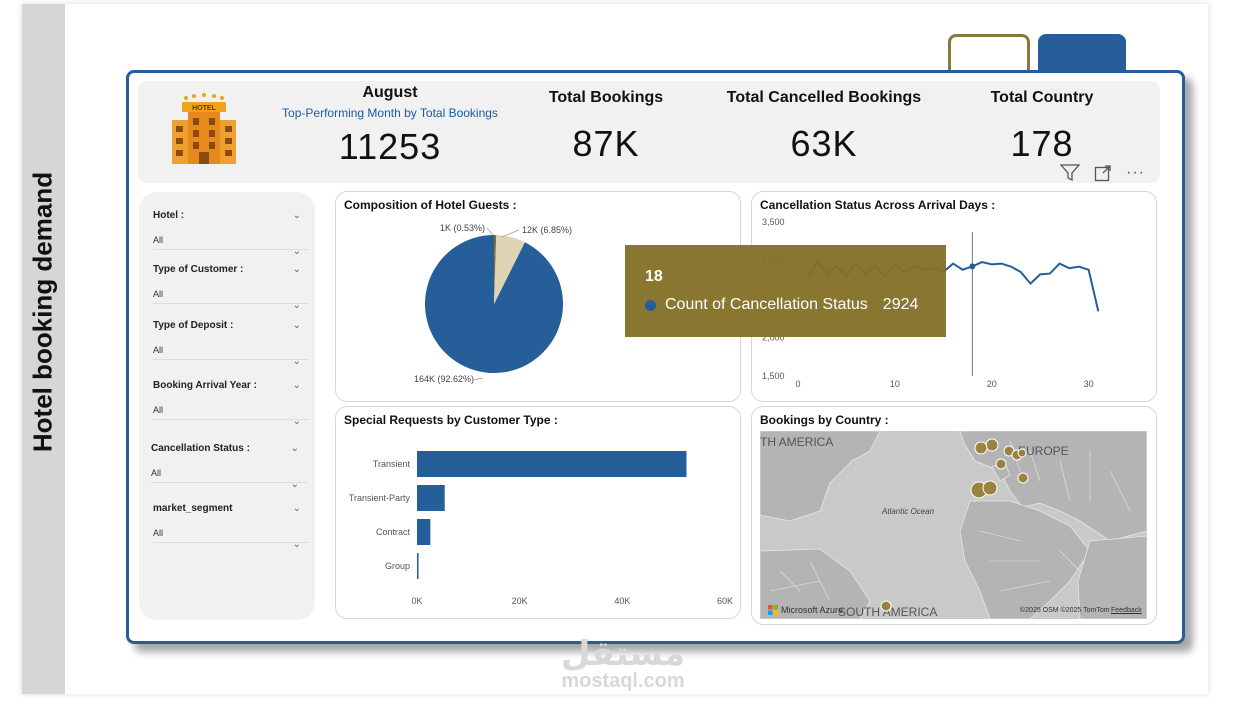 The width and height of the screenshot is (1245, 720). Describe the element at coordinates (1070, 173) in the screenshot. I see `filter-icon` at that location.